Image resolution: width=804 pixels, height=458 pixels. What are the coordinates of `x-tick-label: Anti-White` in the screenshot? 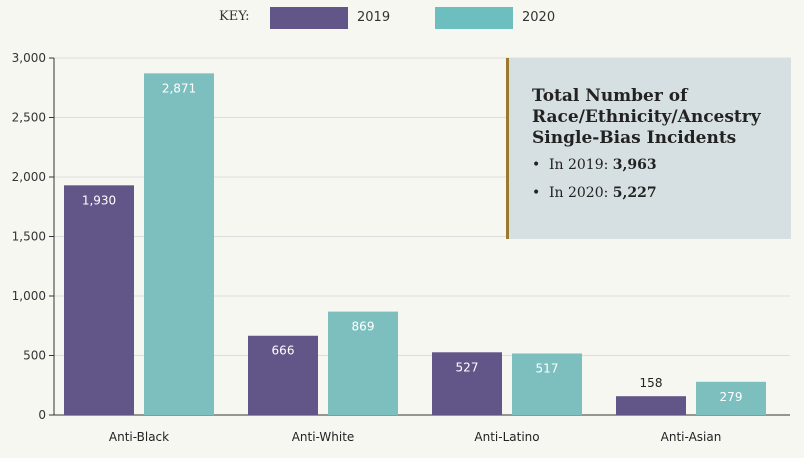 It's located at (323, 437).